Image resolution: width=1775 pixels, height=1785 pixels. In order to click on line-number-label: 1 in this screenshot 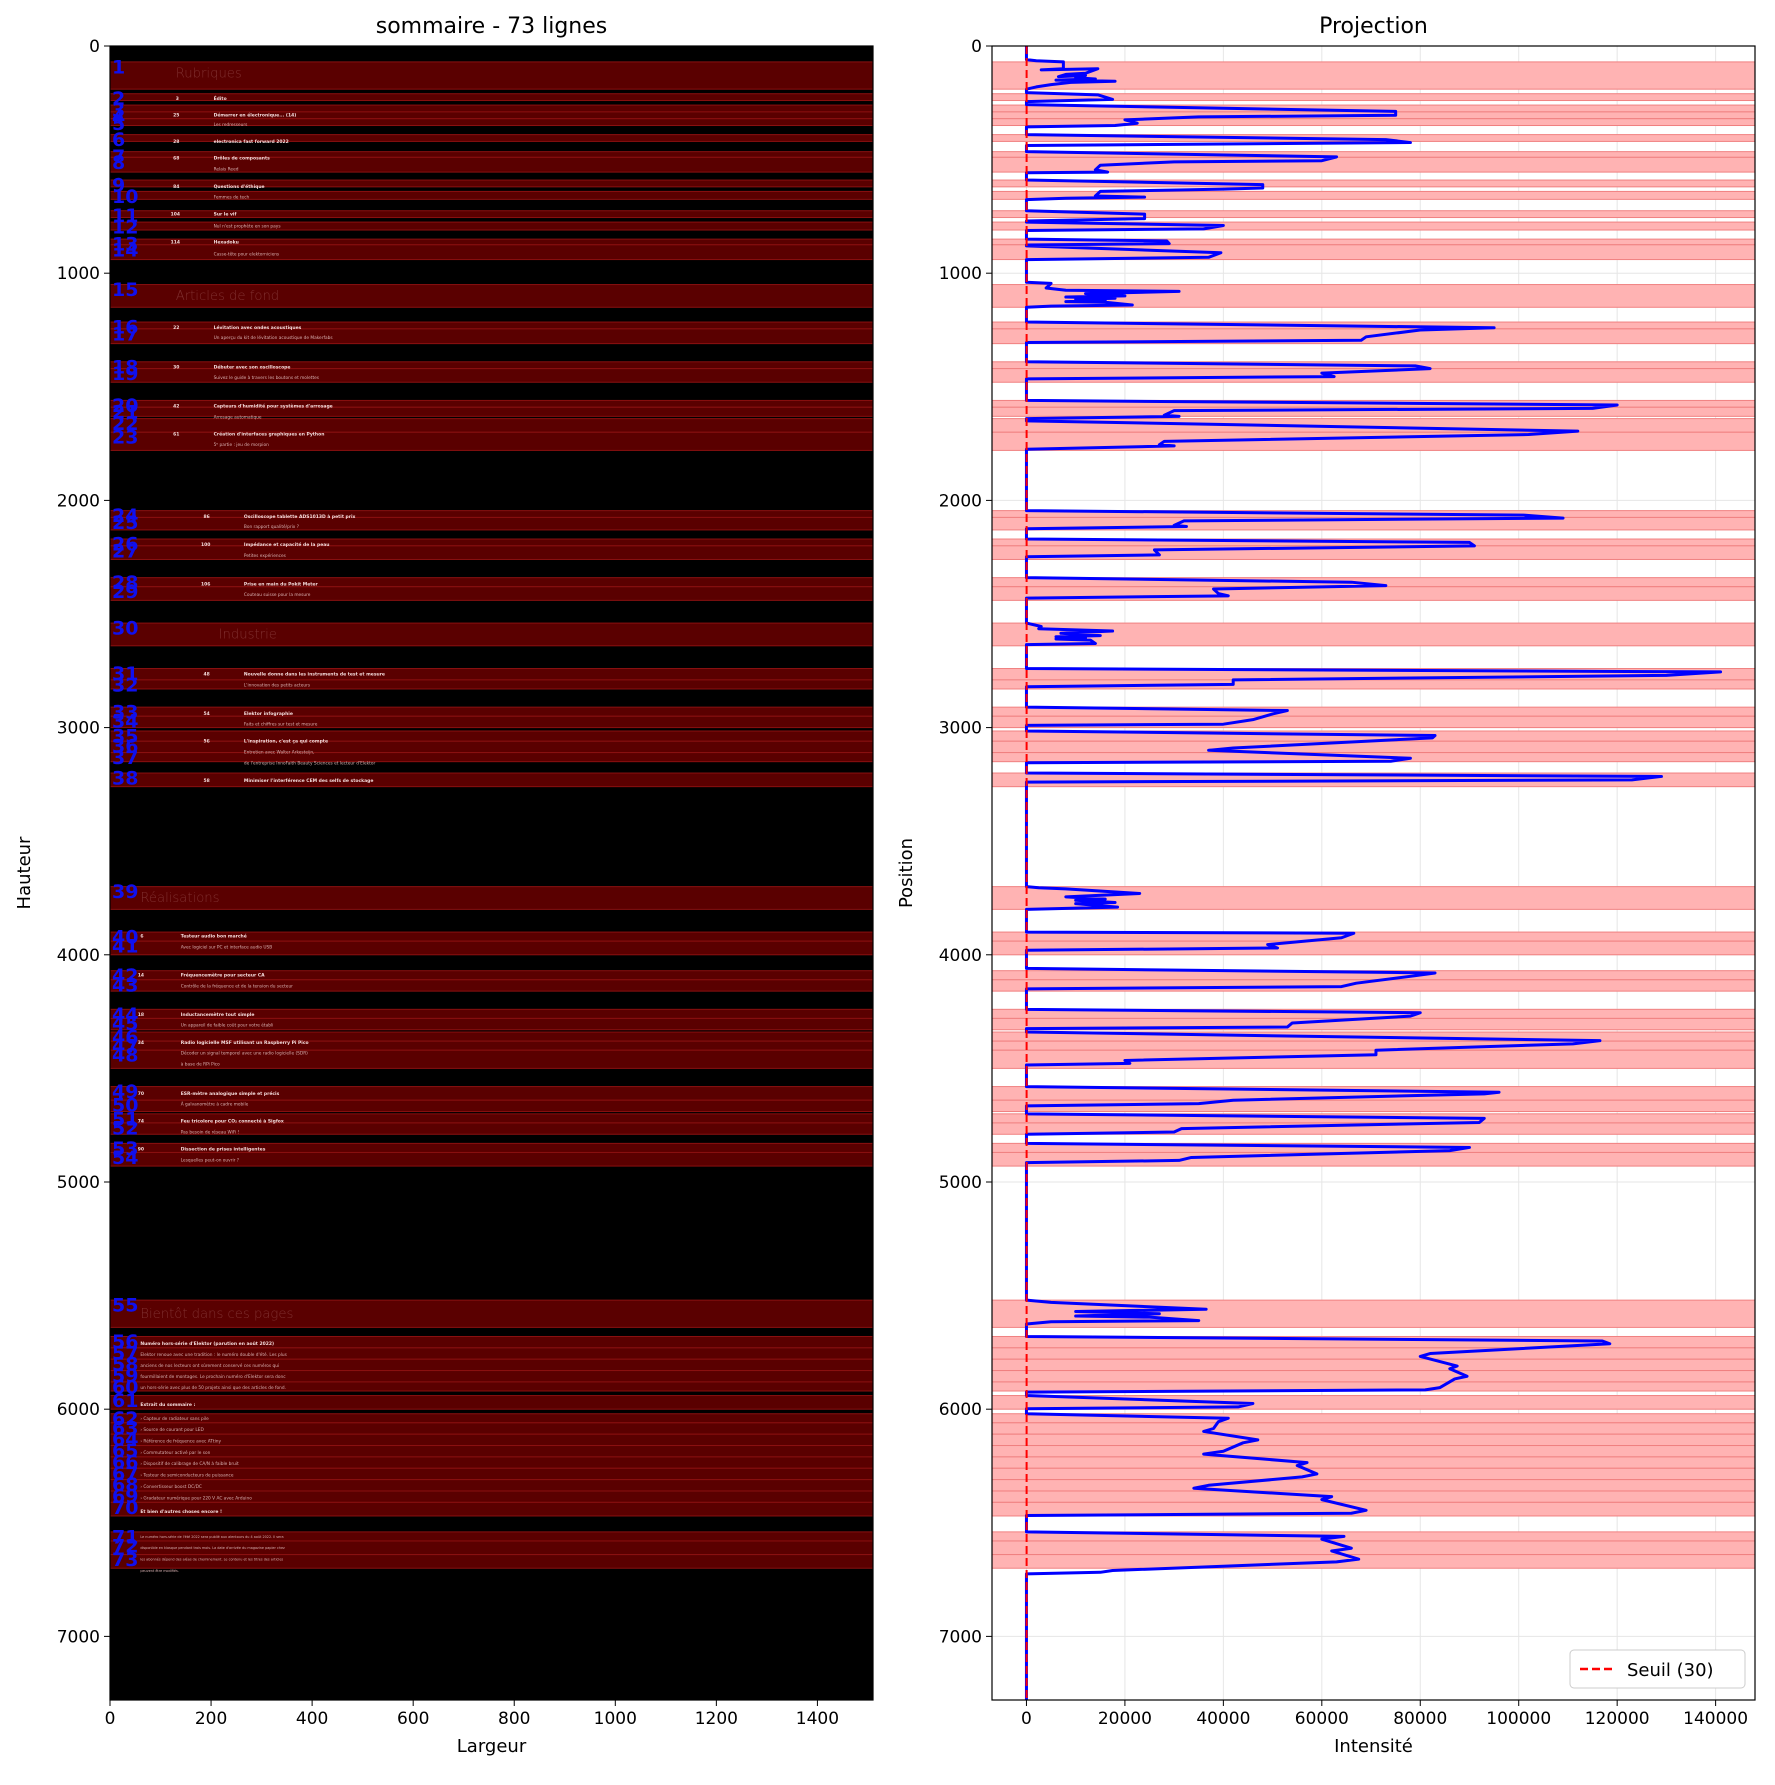, I will do `click(118, 67)`.